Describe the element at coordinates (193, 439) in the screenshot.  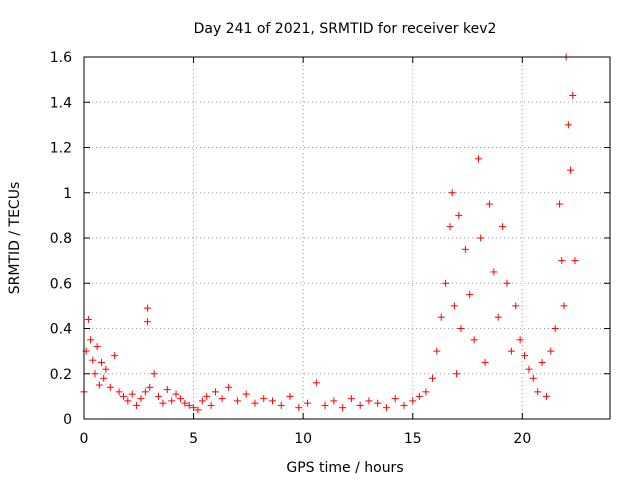
I see `x-tick-label: 5` at that location.